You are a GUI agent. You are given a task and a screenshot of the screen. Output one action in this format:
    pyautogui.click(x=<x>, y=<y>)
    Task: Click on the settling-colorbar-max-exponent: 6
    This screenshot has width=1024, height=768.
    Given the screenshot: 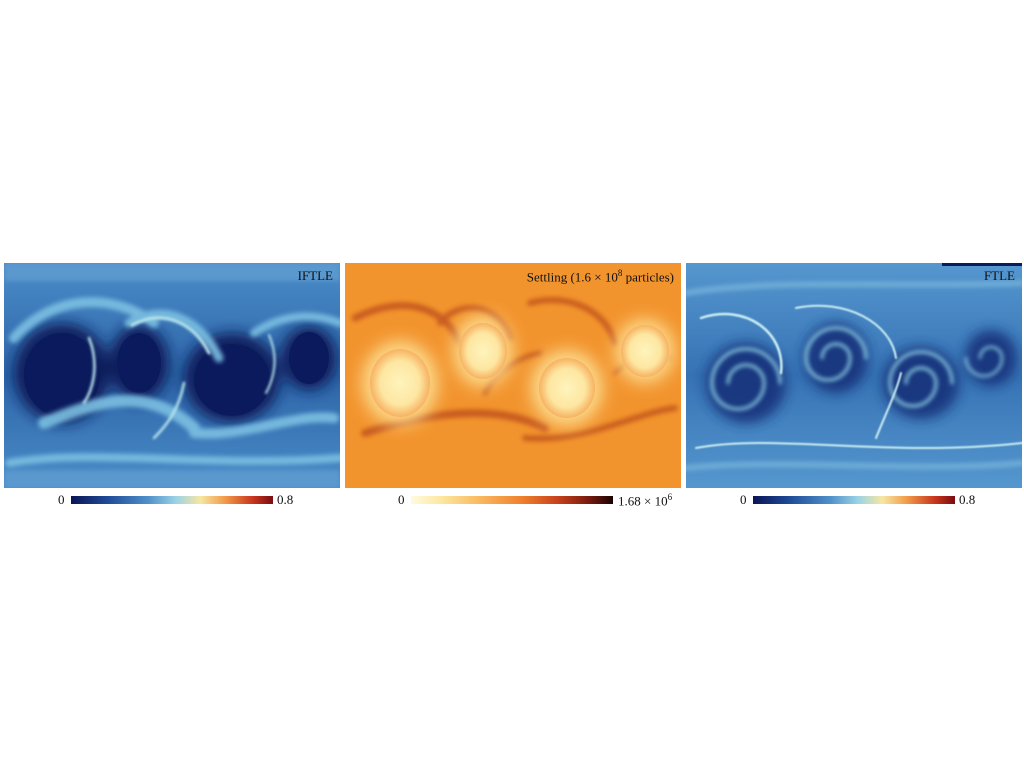 What is the action you would take?
    pyautogui.click(x=670, y=497)
    